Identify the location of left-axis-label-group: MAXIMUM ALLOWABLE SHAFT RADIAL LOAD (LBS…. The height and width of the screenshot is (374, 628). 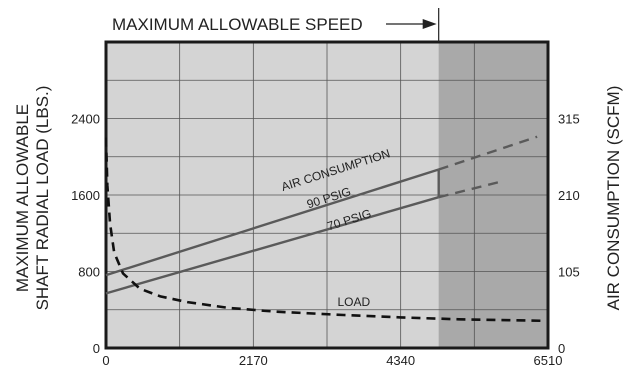
(32, 198).